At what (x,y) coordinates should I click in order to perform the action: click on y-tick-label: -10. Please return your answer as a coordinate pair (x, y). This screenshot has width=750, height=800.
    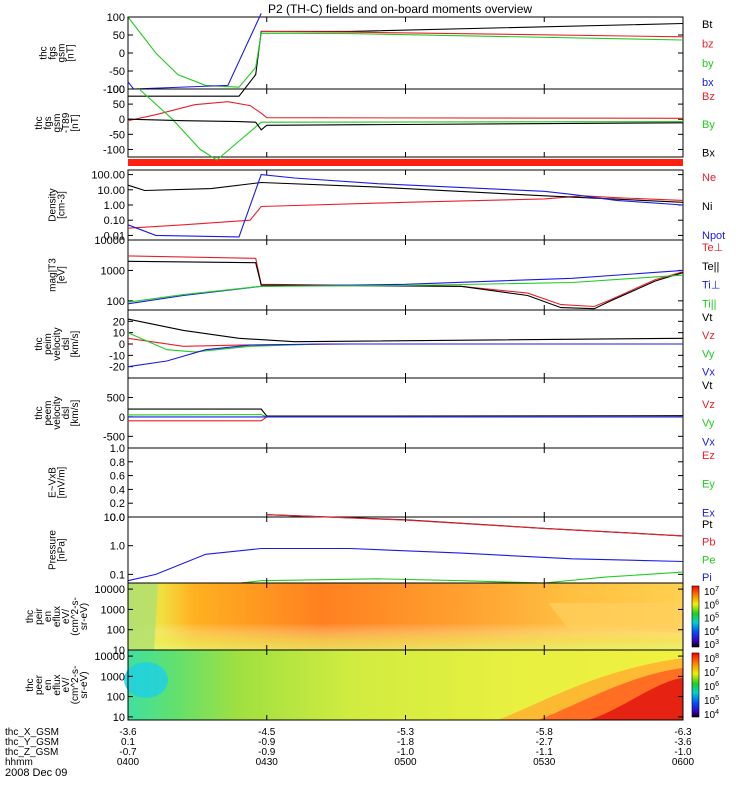
    Looking at the image, I should click on (117, 356).